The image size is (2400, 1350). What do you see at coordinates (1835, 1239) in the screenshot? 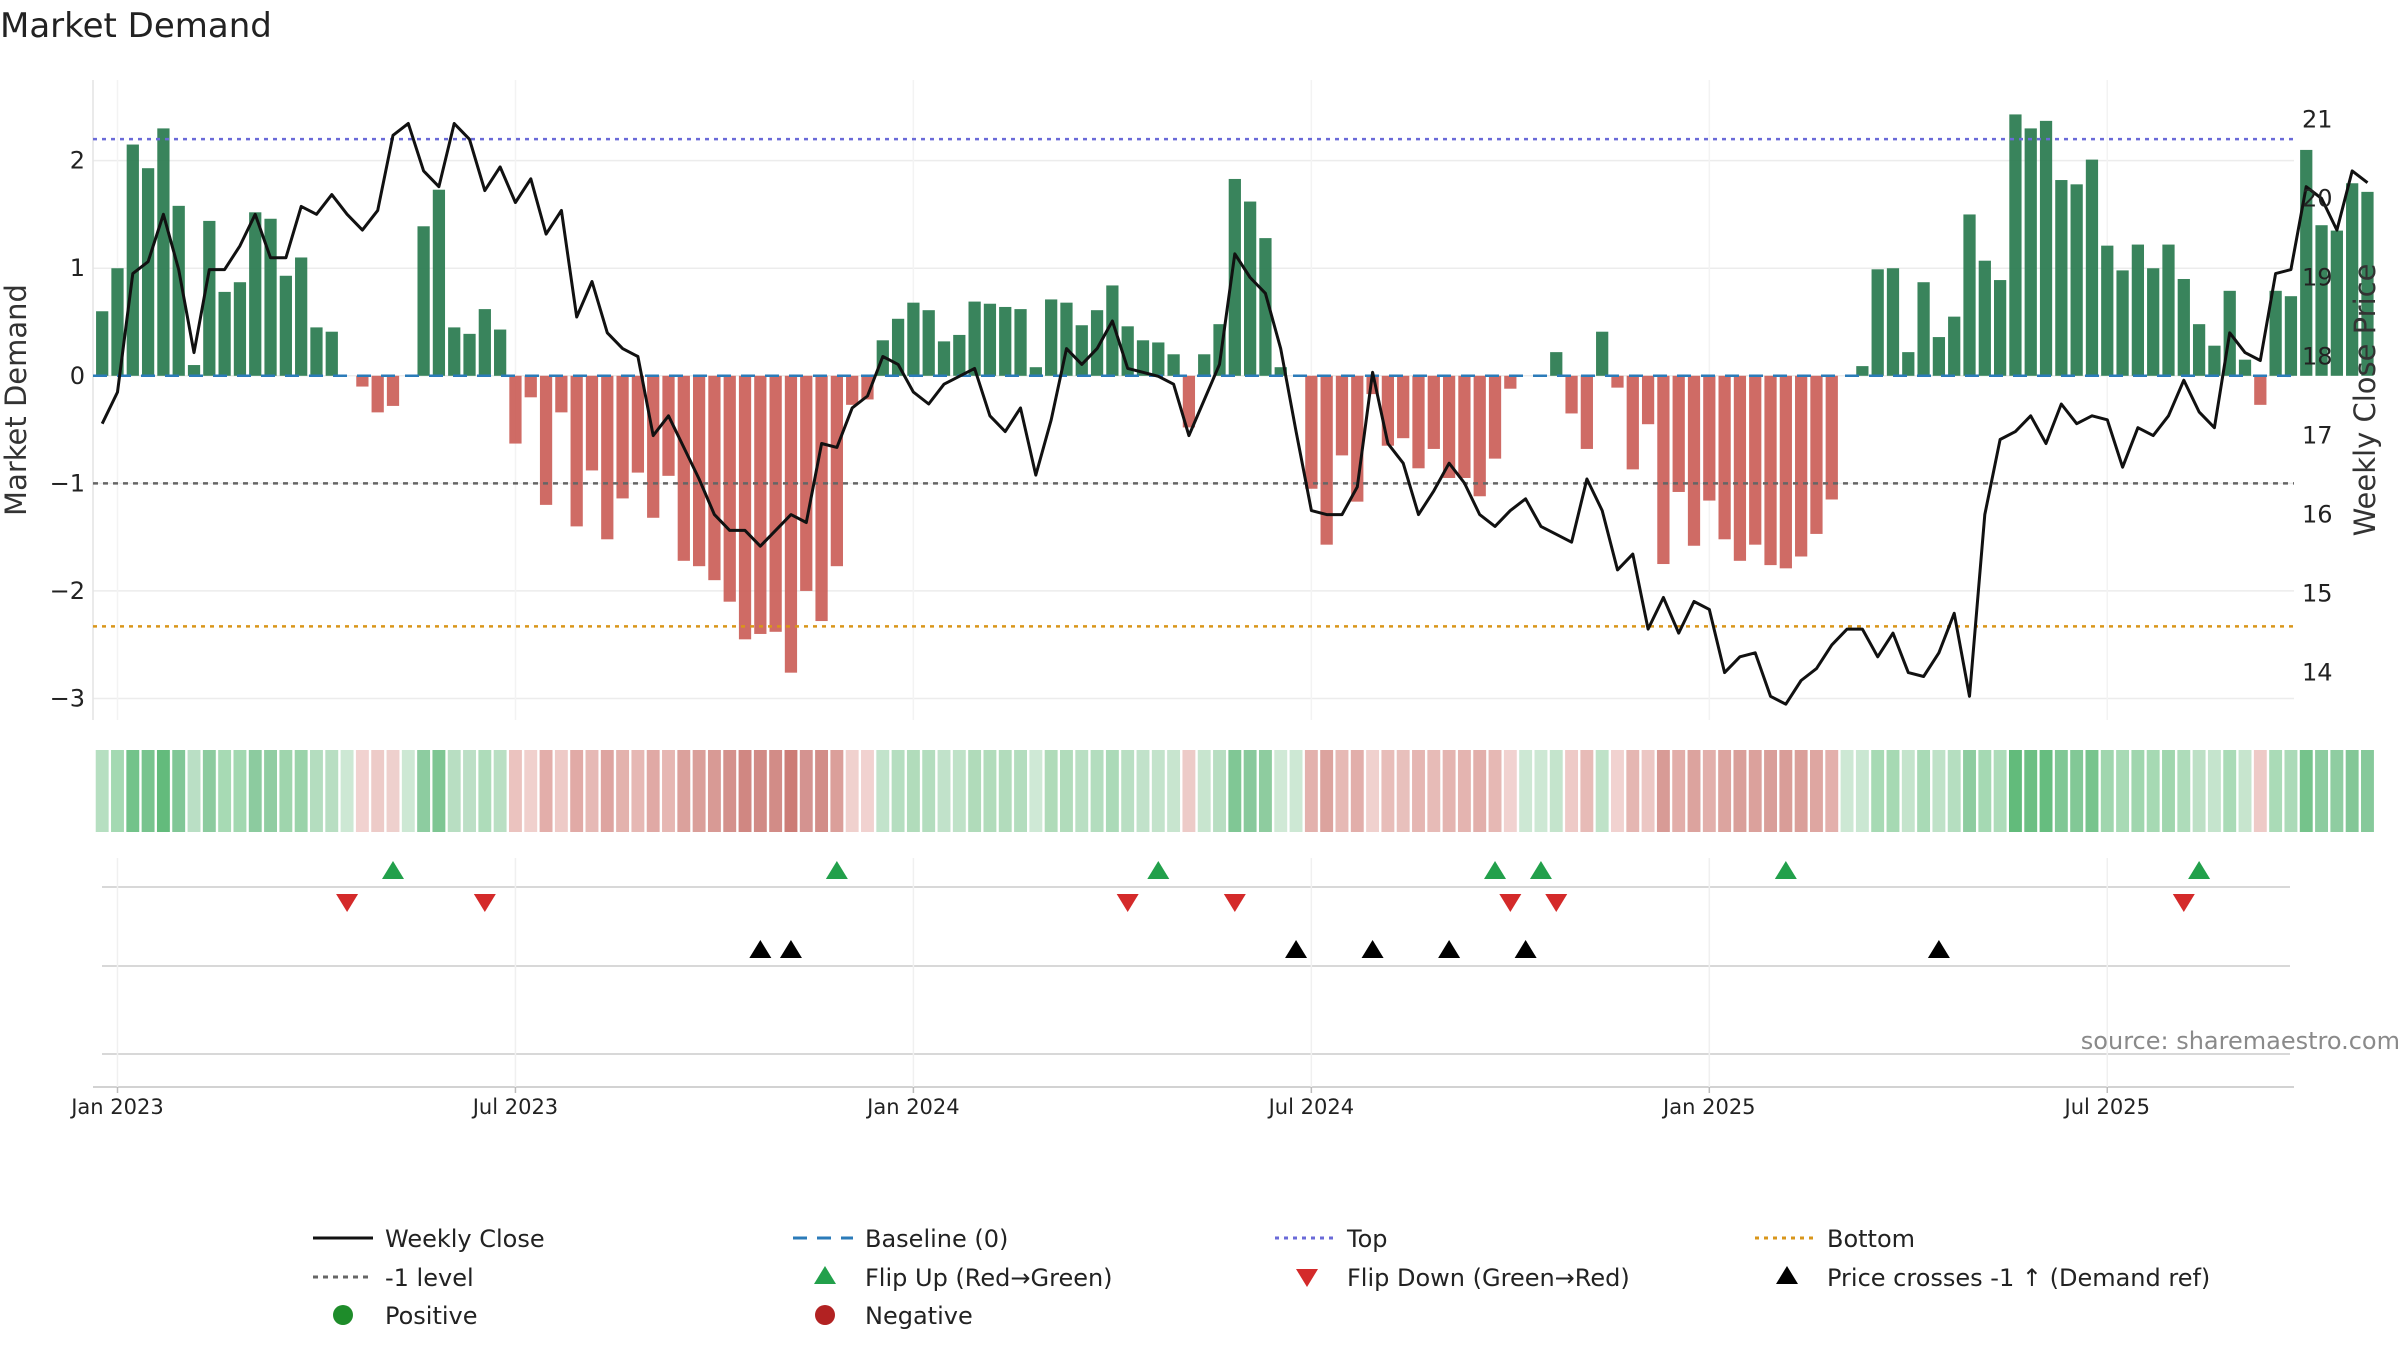
I see `legend-bottom: Bottom` at bounding box center [1835, 1239].